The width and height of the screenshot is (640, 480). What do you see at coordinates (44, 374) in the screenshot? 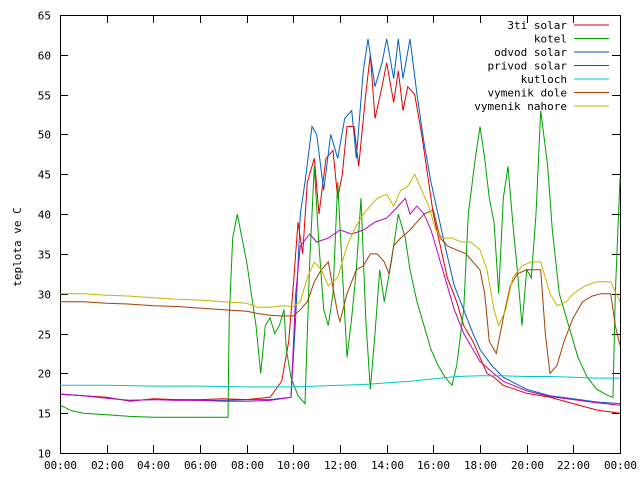
I see `y-tick-label: 20` at bounding box center [44, 374].